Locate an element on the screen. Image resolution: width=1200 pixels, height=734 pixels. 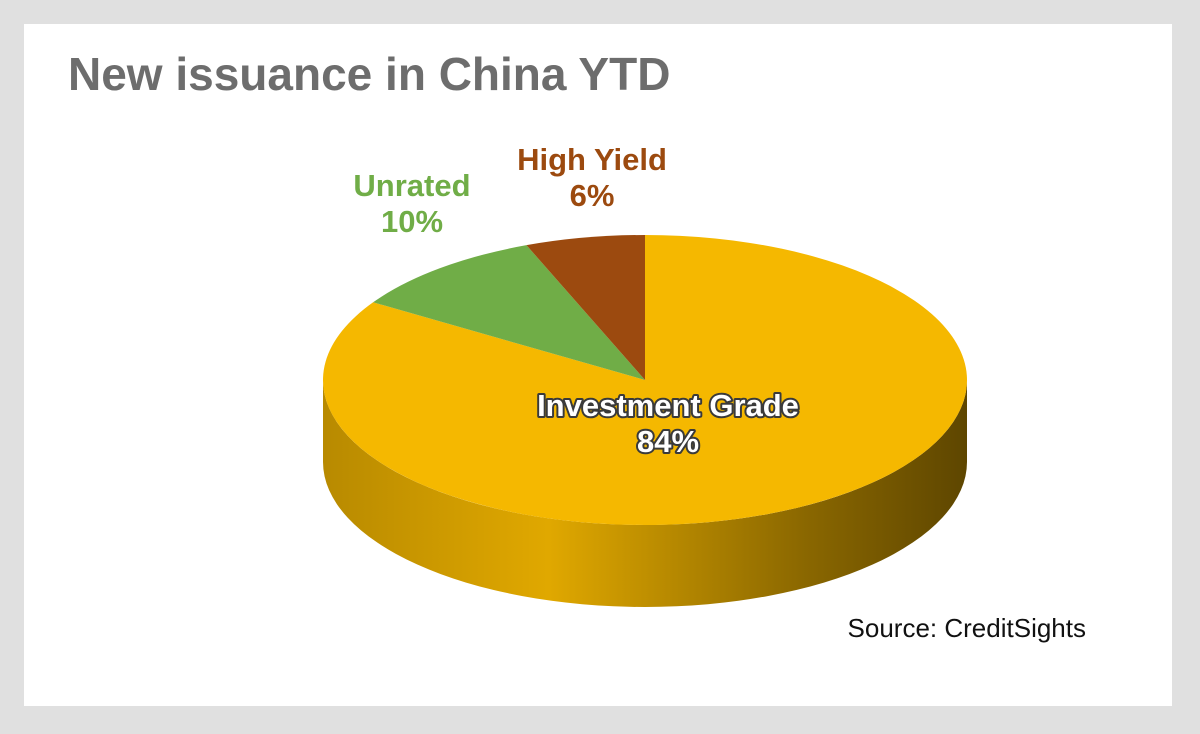
slice-label: Investment Grade is located at coordinates (668, 405).